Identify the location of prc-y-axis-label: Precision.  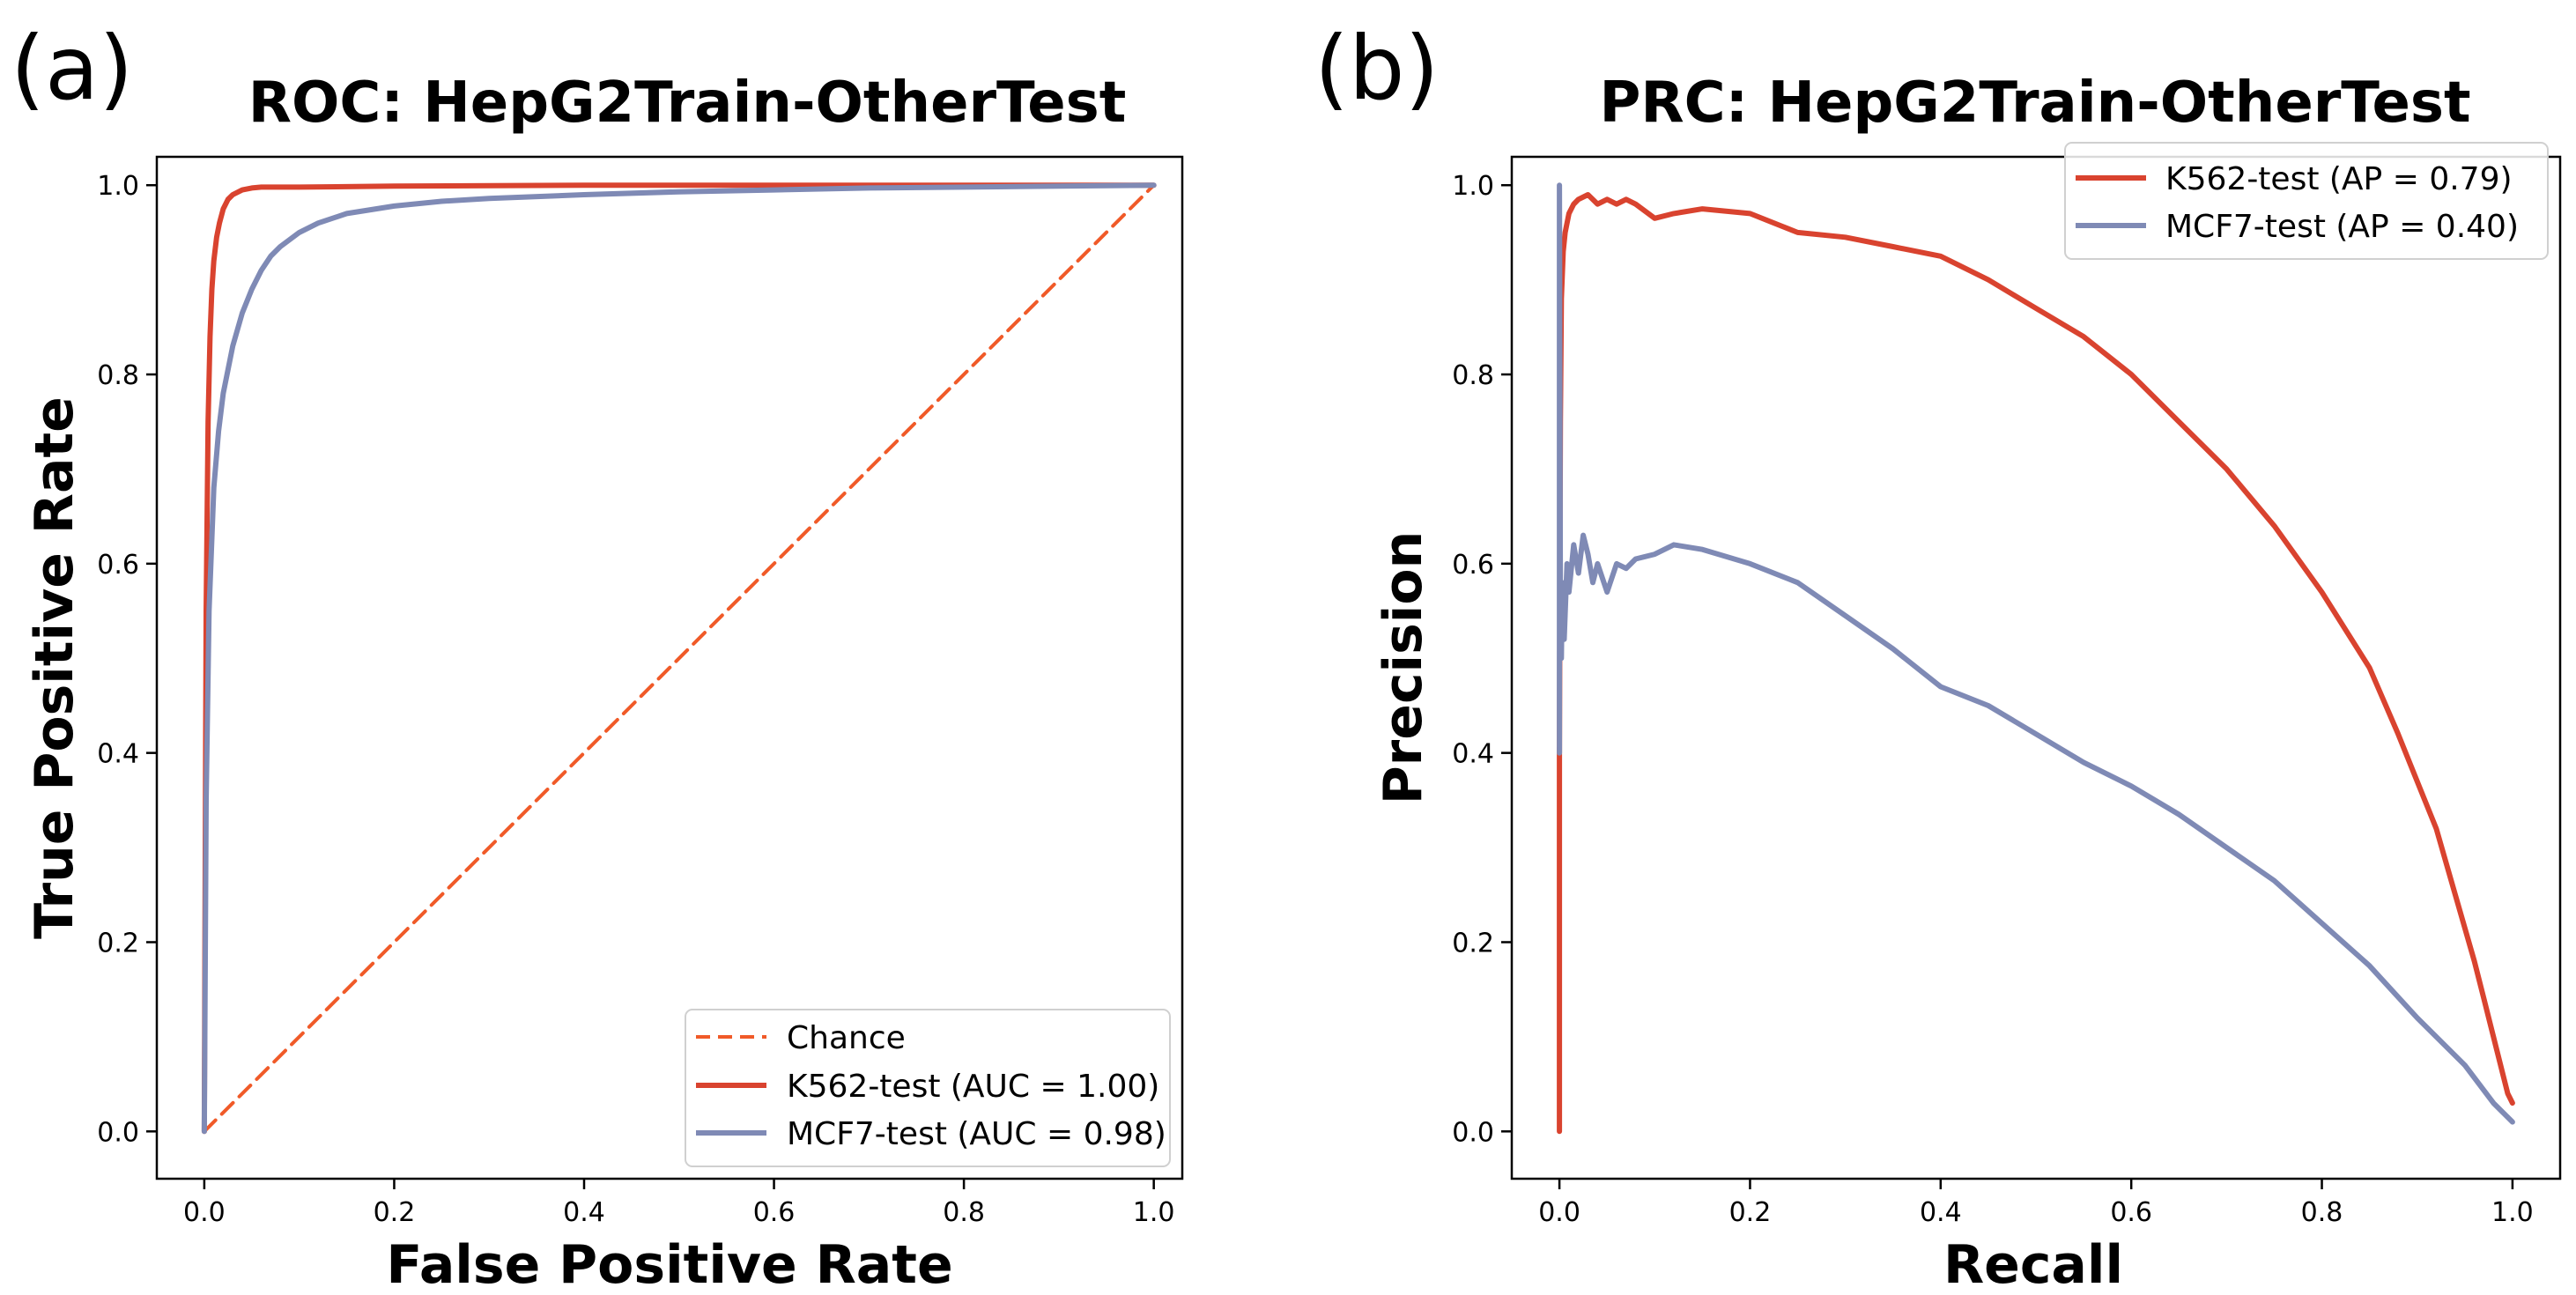
(1403, 668).